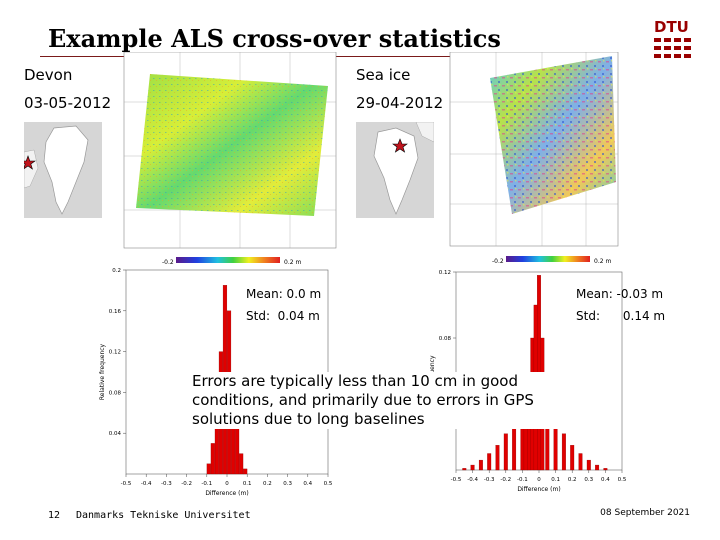  I want to click on right-hist-y-tick-label: 0.08, so click(445, 339).